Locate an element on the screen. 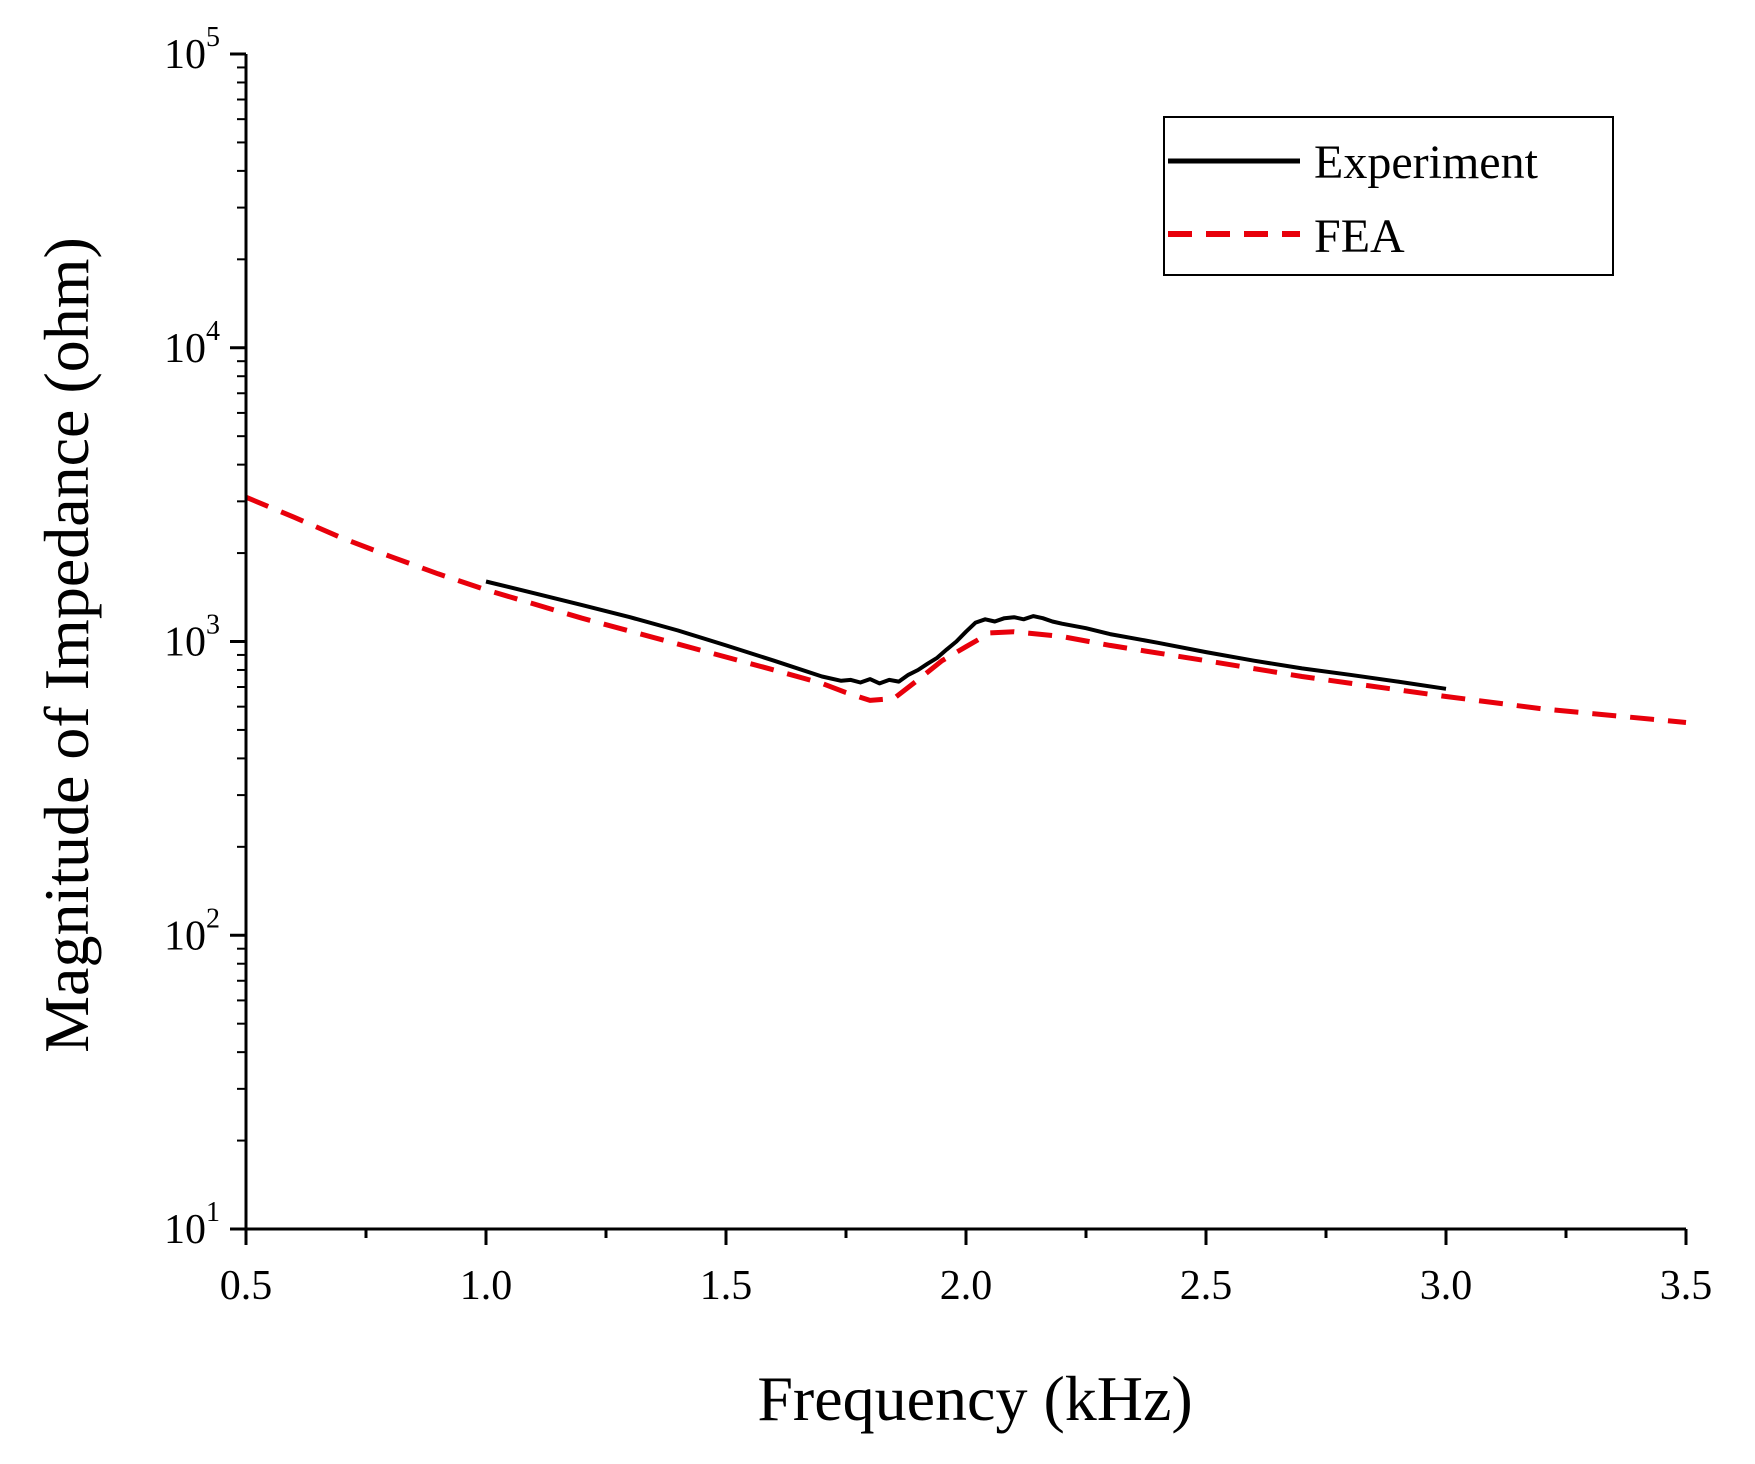 The image size is (1755, 1464). x-tick-label: 2.0 is located at coordinates (966, 1286).